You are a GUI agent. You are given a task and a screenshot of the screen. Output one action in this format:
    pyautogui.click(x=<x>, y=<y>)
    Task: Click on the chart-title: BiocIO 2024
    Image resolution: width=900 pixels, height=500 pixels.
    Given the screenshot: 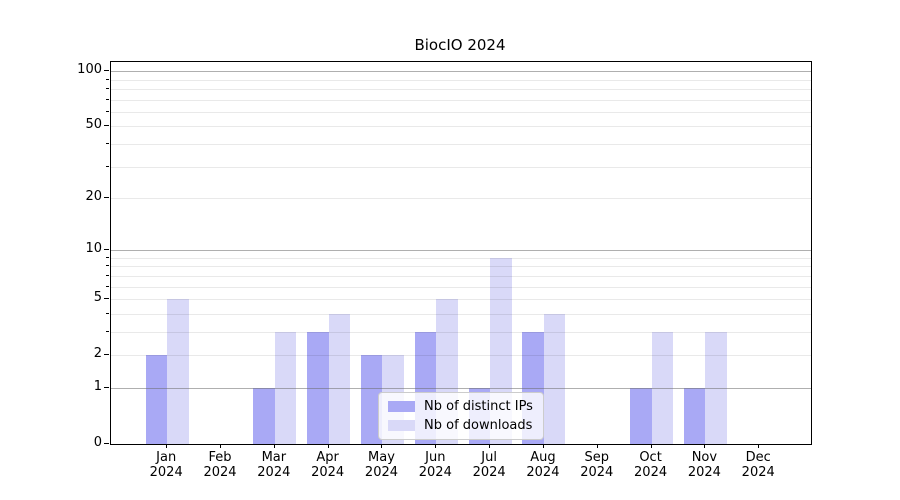 What is the action you would take?
    pyautogui.click(x=460, y=45)
    